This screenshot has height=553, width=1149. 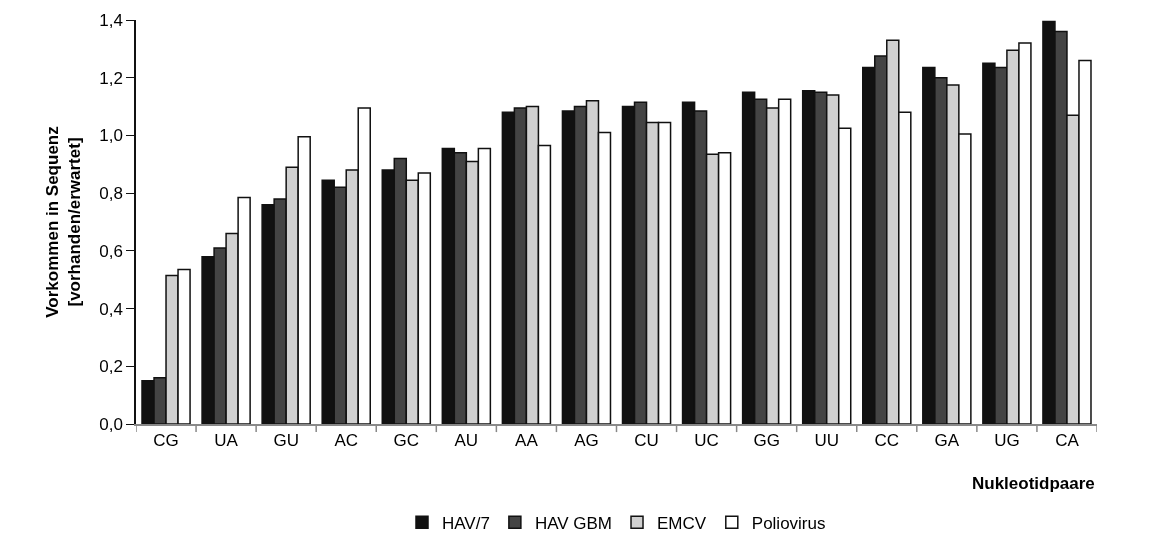 What do you see at coordinates (947, 441) in the screenshot?
I see `x-tick-label: GA` at bounding box center [947, 441].